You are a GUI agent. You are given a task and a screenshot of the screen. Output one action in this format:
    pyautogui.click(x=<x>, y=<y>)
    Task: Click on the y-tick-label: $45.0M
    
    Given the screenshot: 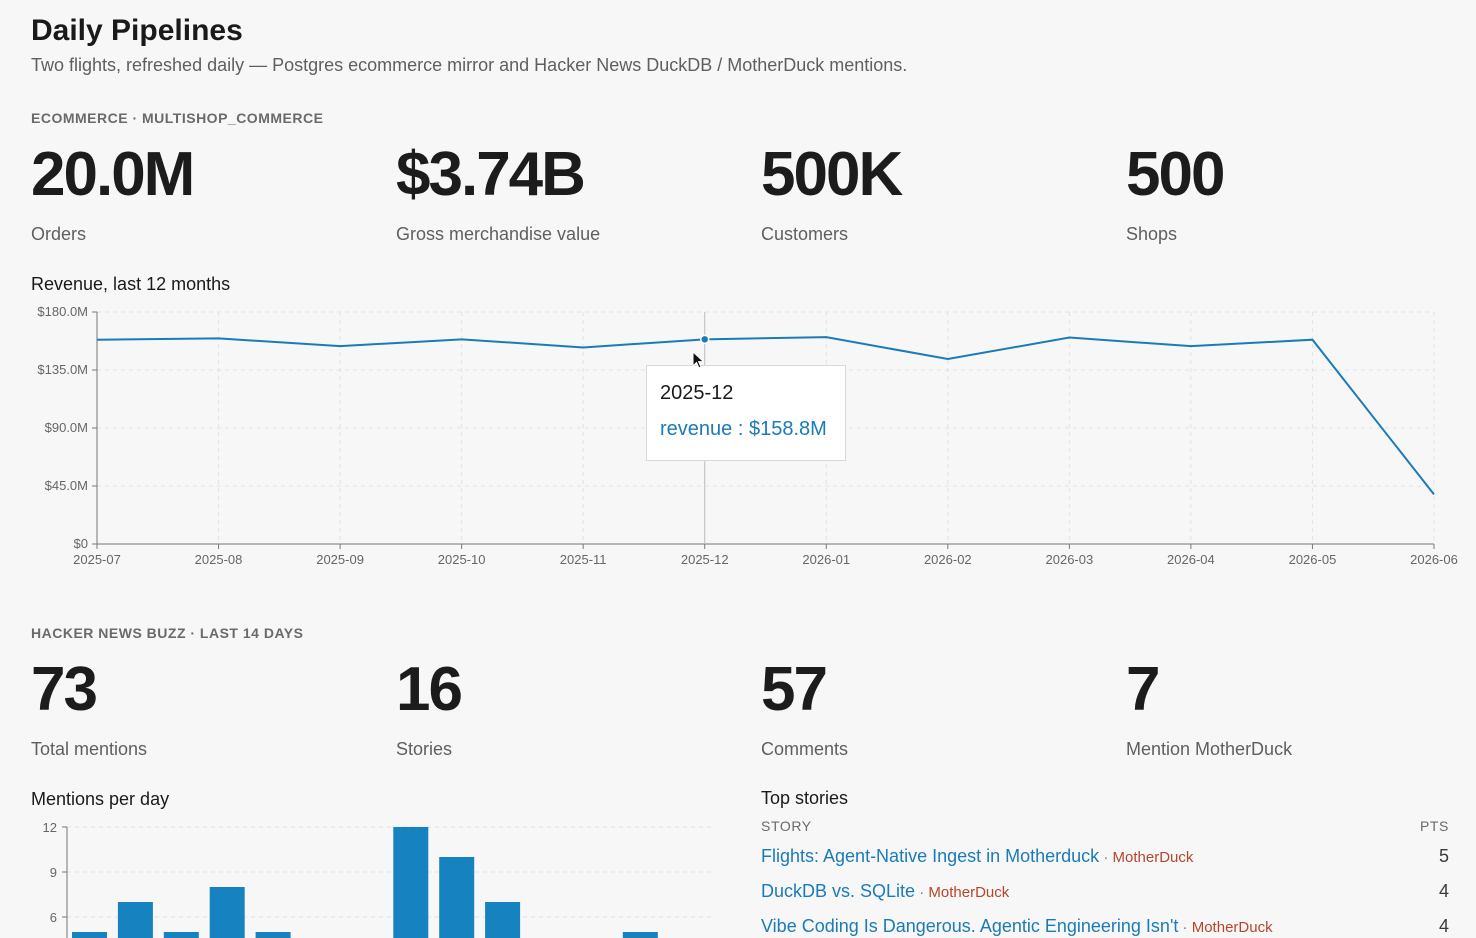 What is the action you would take?
    pyautogui.click(x=66, y=485)
    